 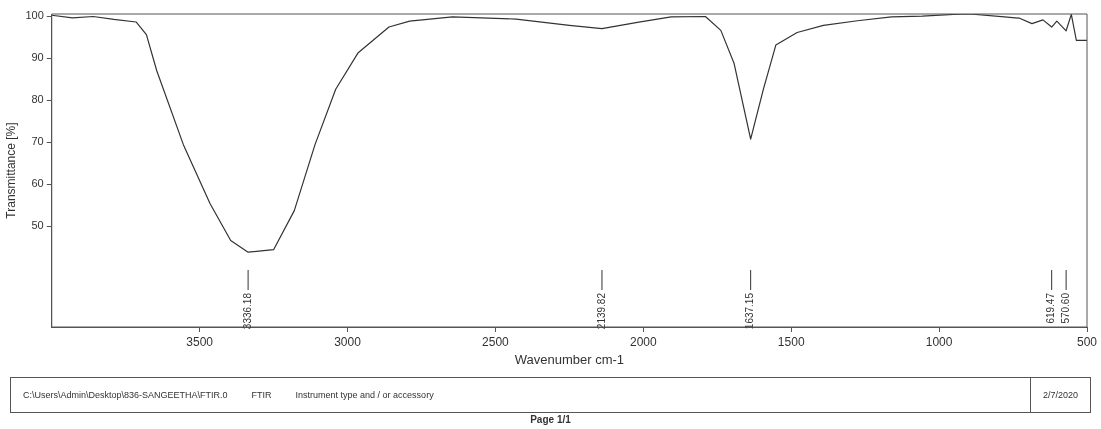 I want to click on y-axis-title: Transmittance [%], so click(x=10, y=170).